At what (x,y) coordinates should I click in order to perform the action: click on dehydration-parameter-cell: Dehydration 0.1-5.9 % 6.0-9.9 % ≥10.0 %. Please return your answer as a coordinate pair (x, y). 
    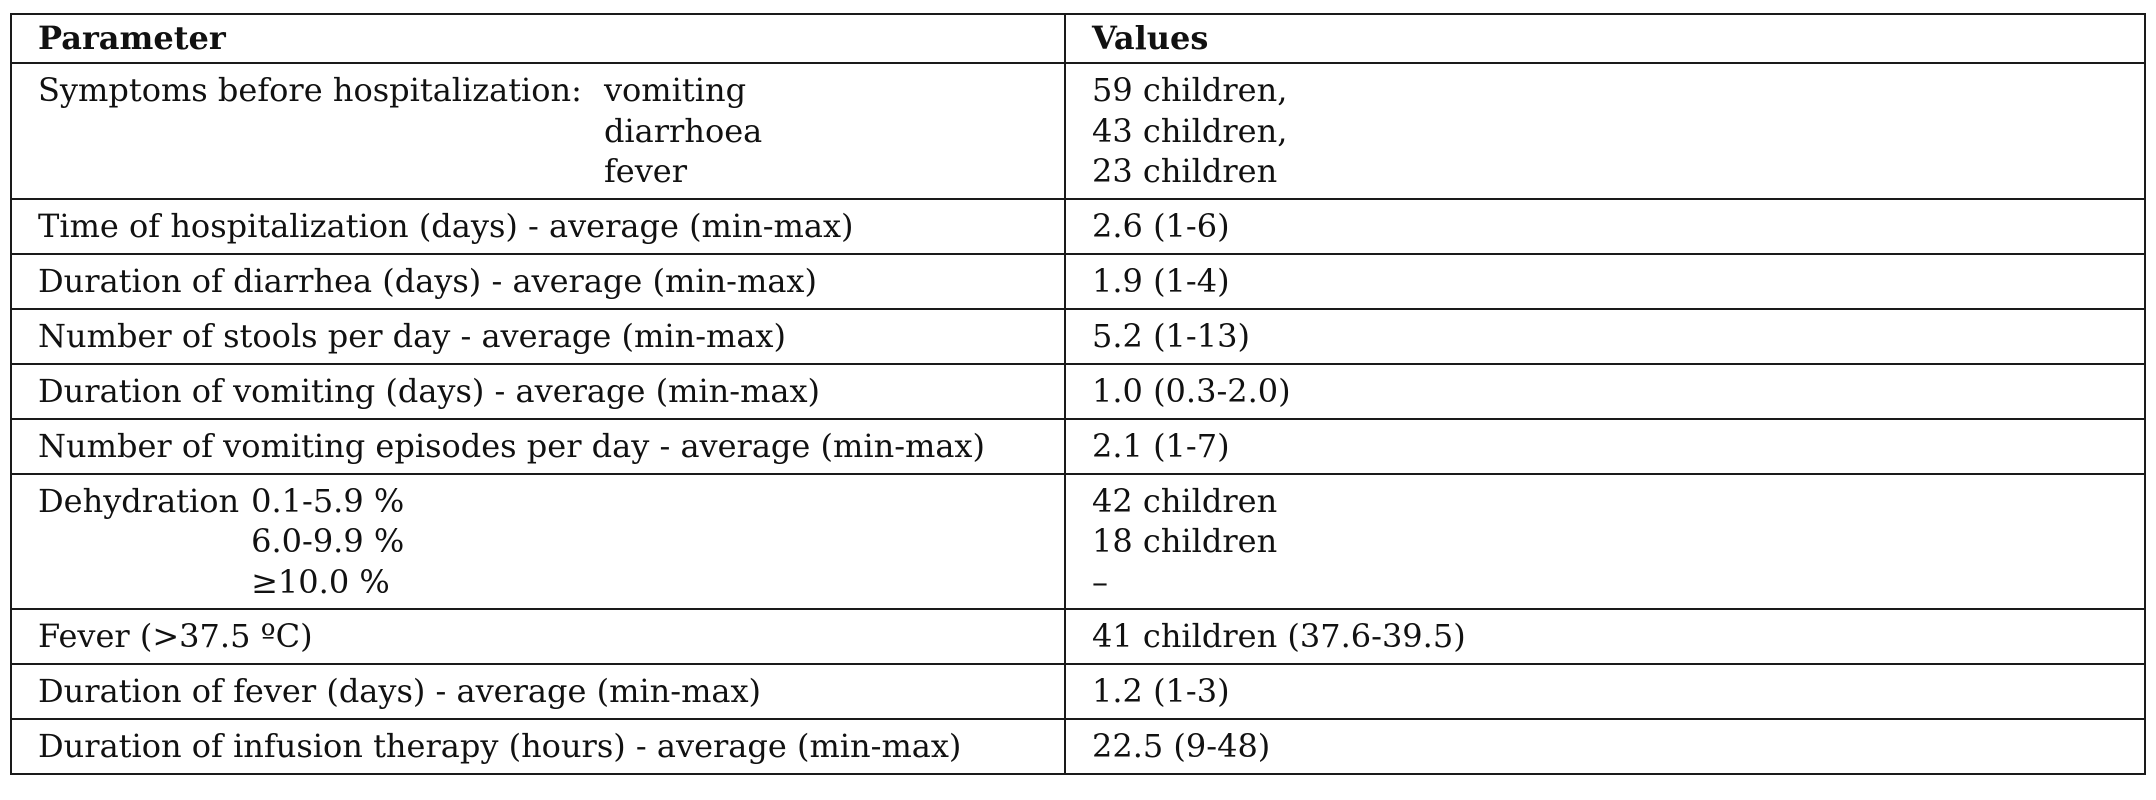
    Looking at the image, I should click on (538, 541).